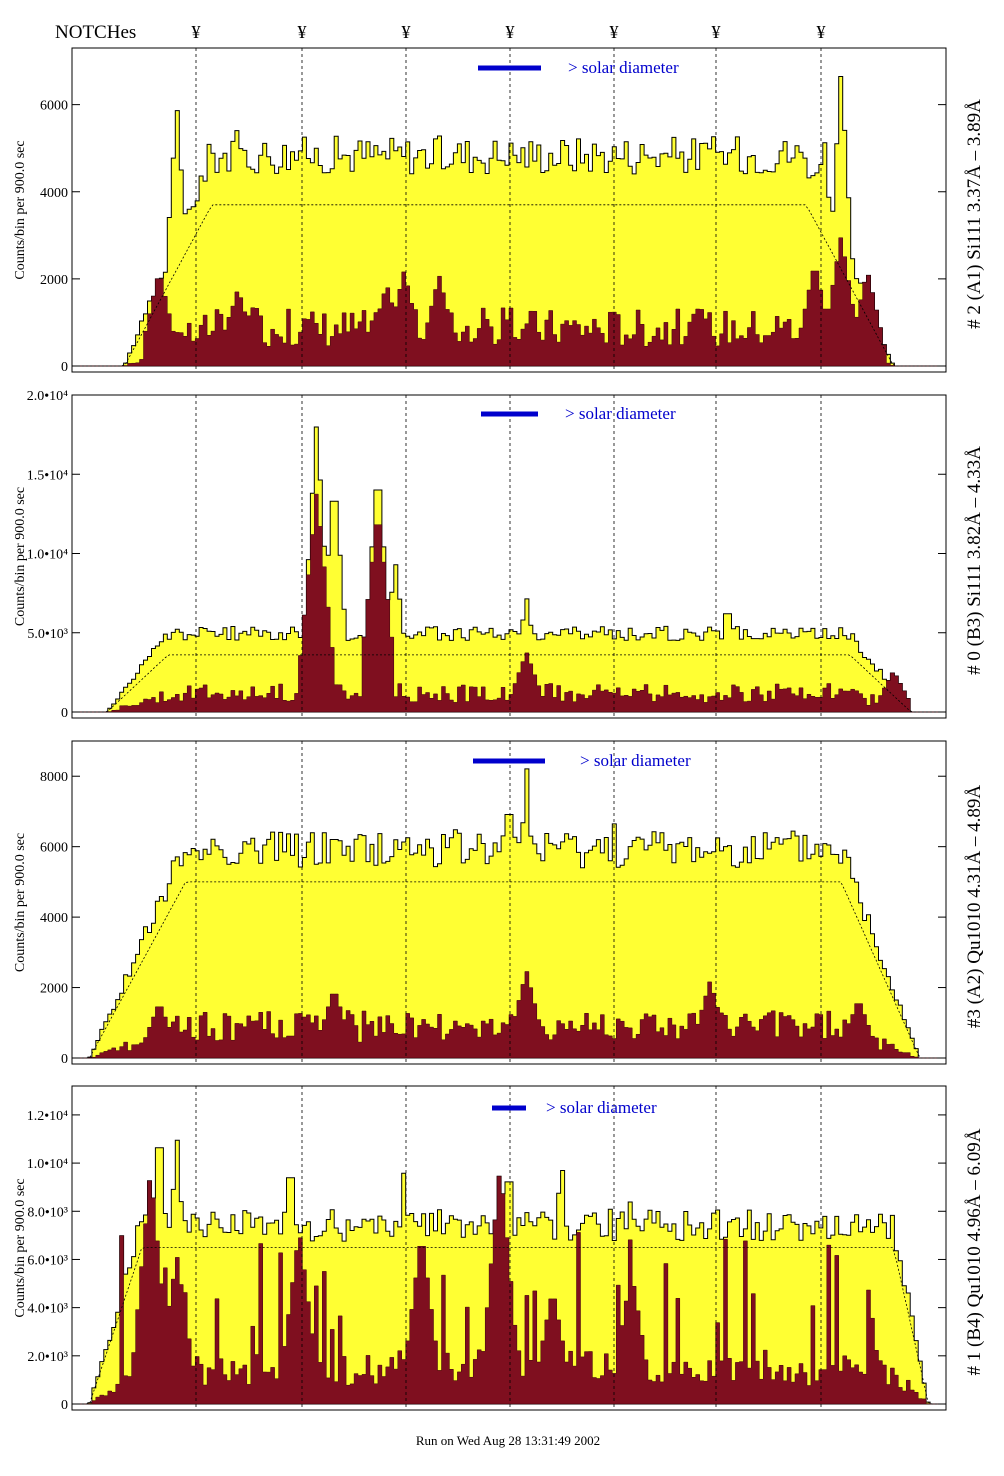 This screenshot has width=1004, height=1476. What do you see at coordinates (974, 560) in the screenshot?
I see `panel-channel-label: # 0 (B3) Si111 3.82Å – 4.33Å` at bounding box center [974, 560].